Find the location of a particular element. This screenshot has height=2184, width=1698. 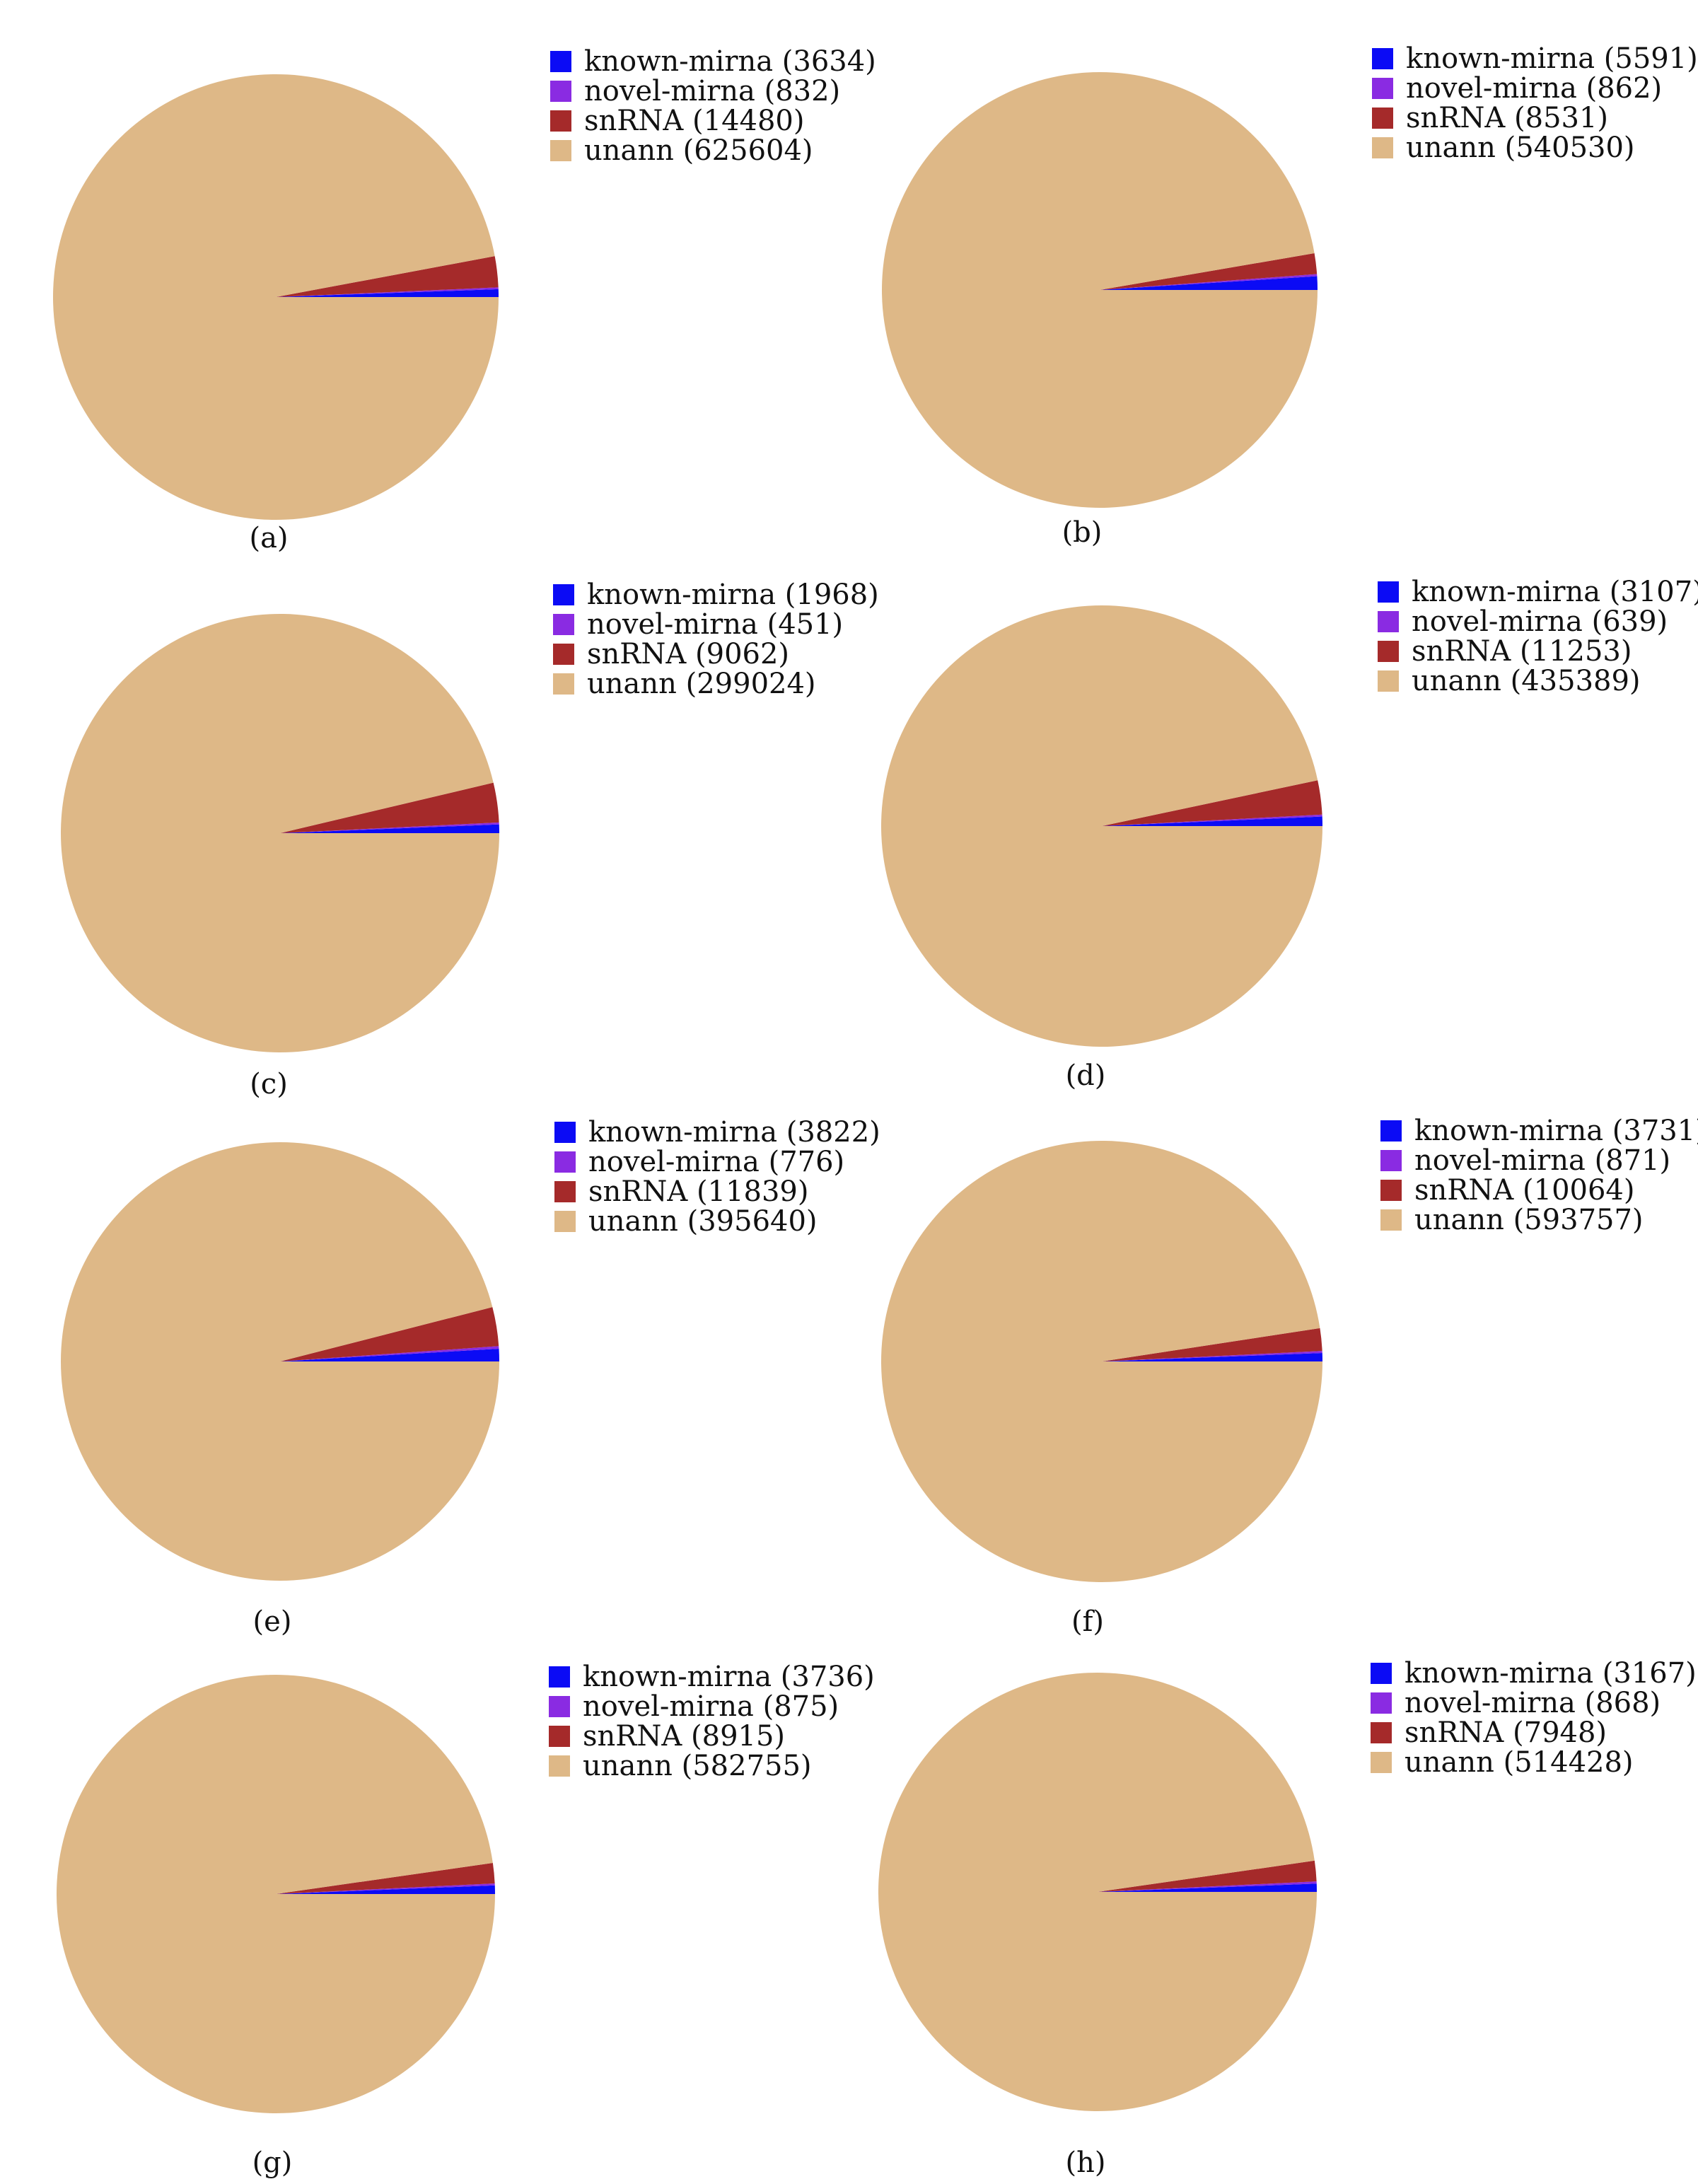

legend-item-unann: unann (540530) is located at coordinates (1535, 148).